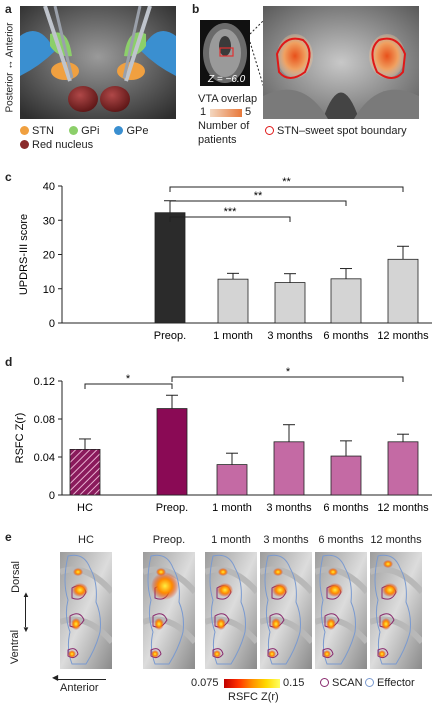 This screenshot has height=707, width=438. Describe the element at coordinates (196, 9) in the screenshot. I see `panel-b-letter: b` at that location.